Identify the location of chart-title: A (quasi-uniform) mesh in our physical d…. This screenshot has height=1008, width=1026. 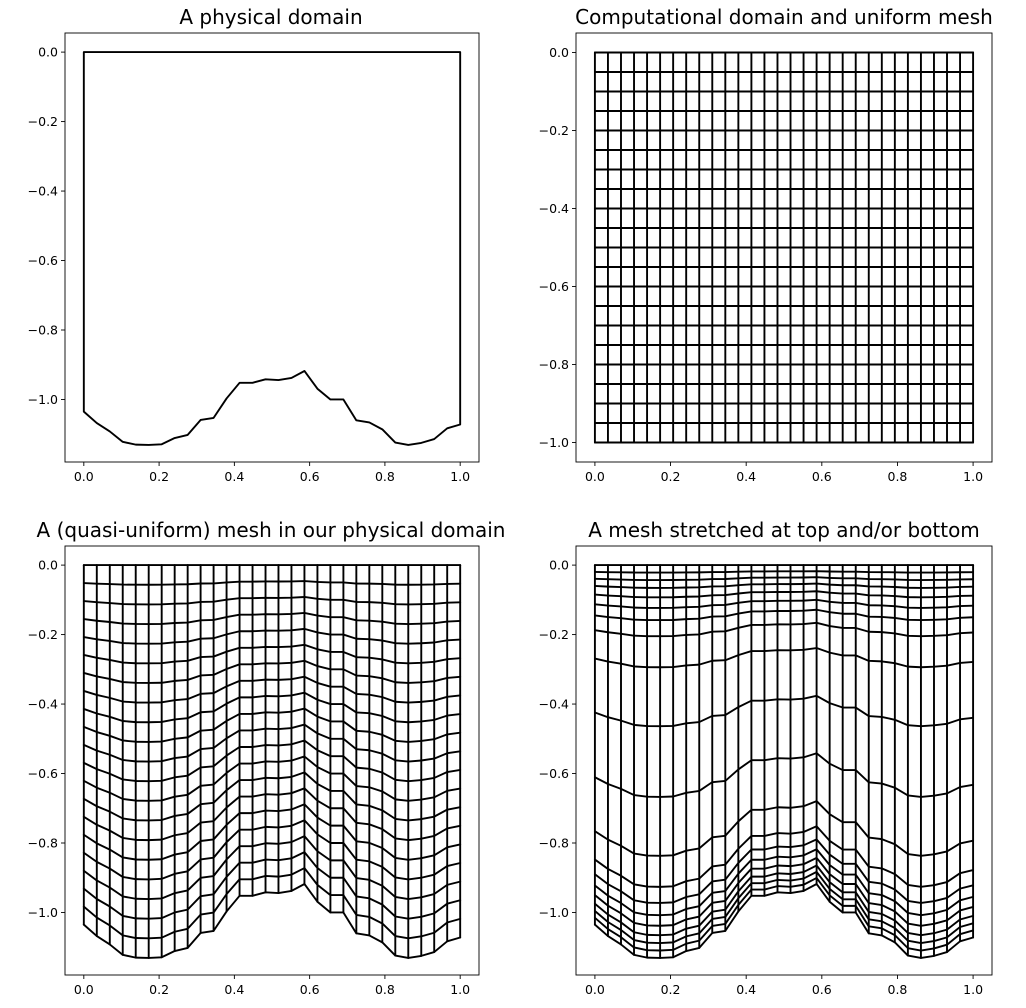
(271, 530).